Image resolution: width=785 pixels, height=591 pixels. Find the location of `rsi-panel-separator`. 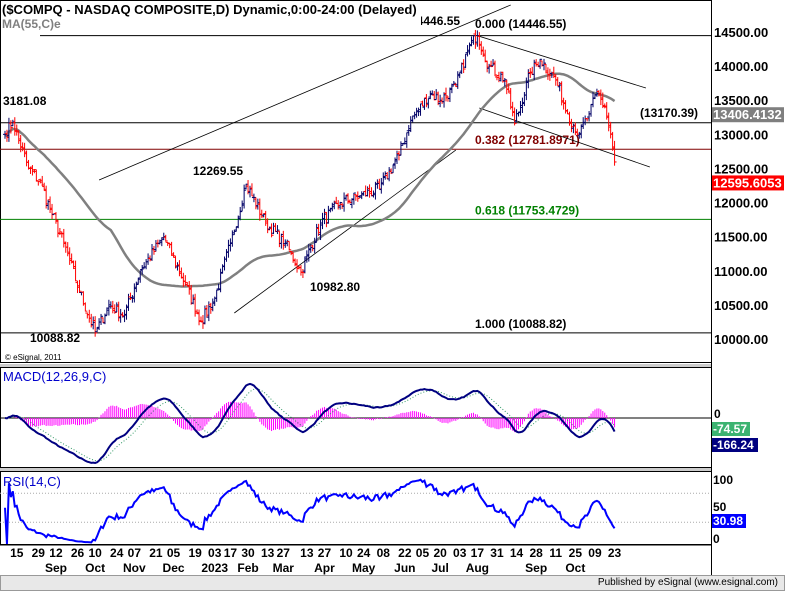

rsi-panel-separator is located at coordinates (355, 469).